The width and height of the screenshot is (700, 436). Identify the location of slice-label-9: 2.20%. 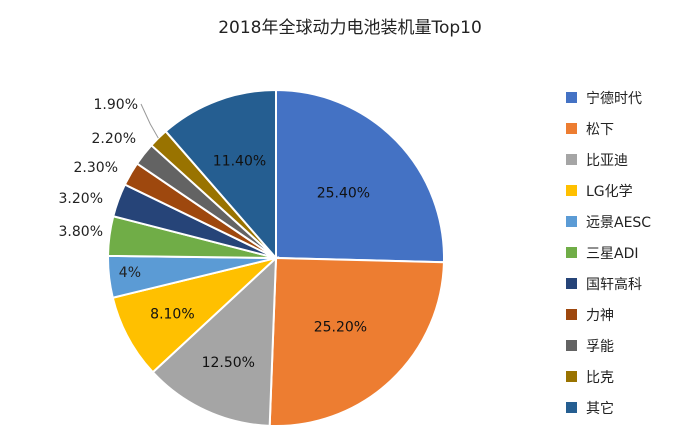
(114, 139).